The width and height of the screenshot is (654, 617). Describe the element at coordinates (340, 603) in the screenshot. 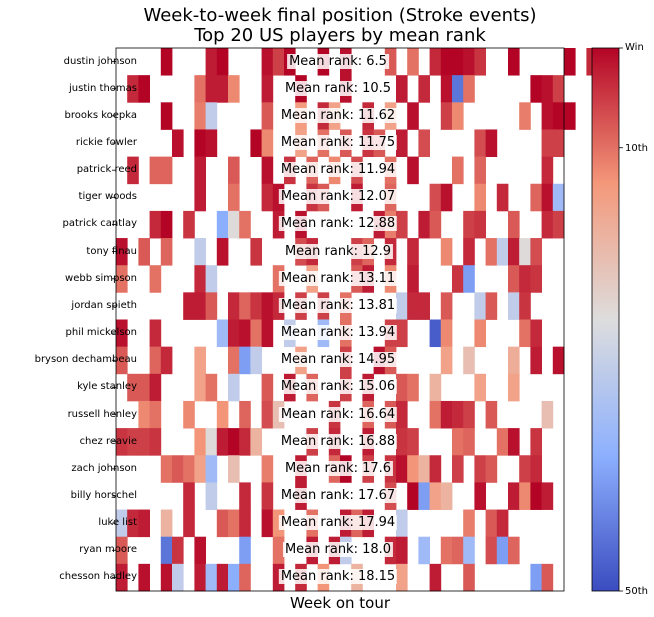

I see `x-axis-label: Week on tour` at that location.